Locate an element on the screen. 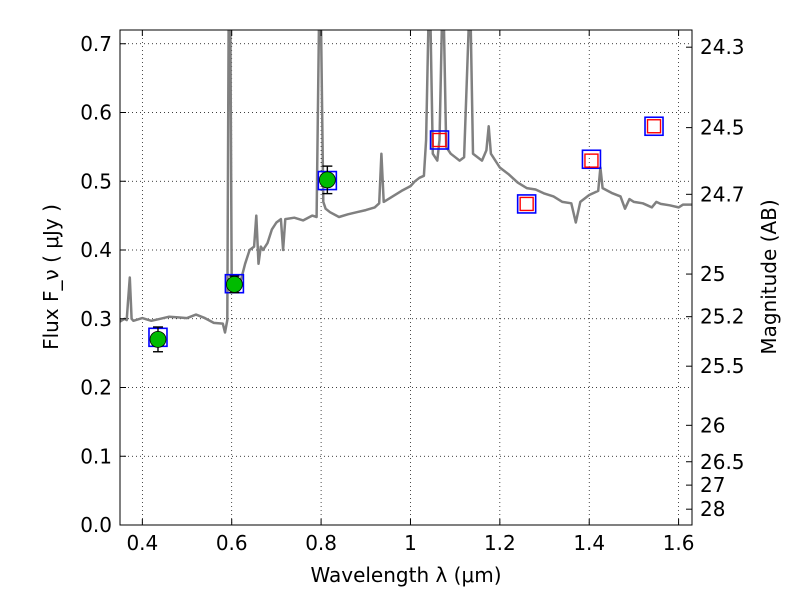 The width and height of the screenshot is (800, 600). right-tick-label: 24.5 is located at coordinates (722, 128).